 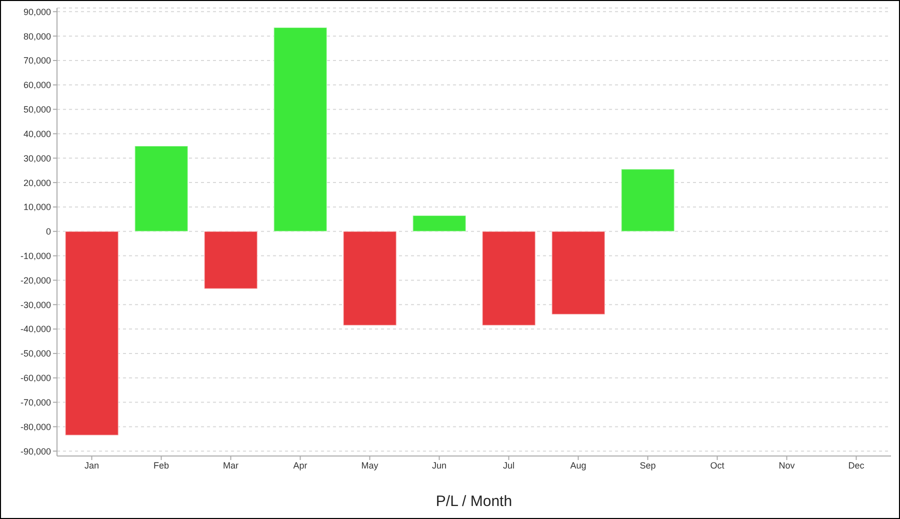 I want to click on x-tick-label: Nov, so click(x=787, y=465).